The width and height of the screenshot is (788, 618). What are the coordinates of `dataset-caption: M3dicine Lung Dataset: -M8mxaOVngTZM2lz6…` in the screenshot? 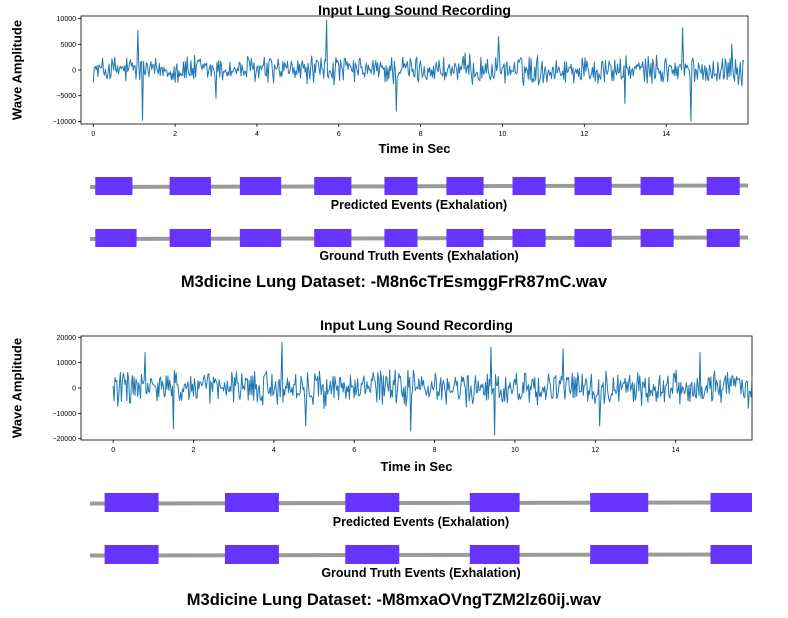 It's located at (394, 600).